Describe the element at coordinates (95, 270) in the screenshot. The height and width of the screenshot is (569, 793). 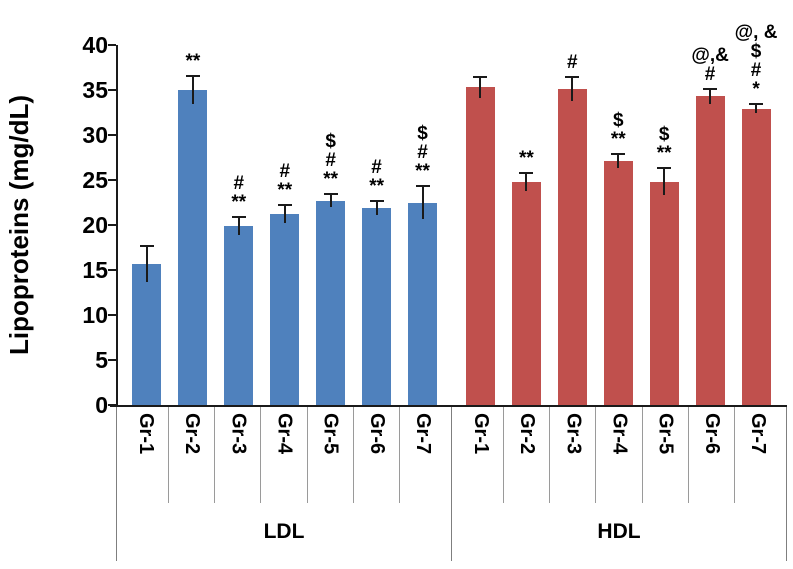
I see `y-tick-label: 15` at that location.